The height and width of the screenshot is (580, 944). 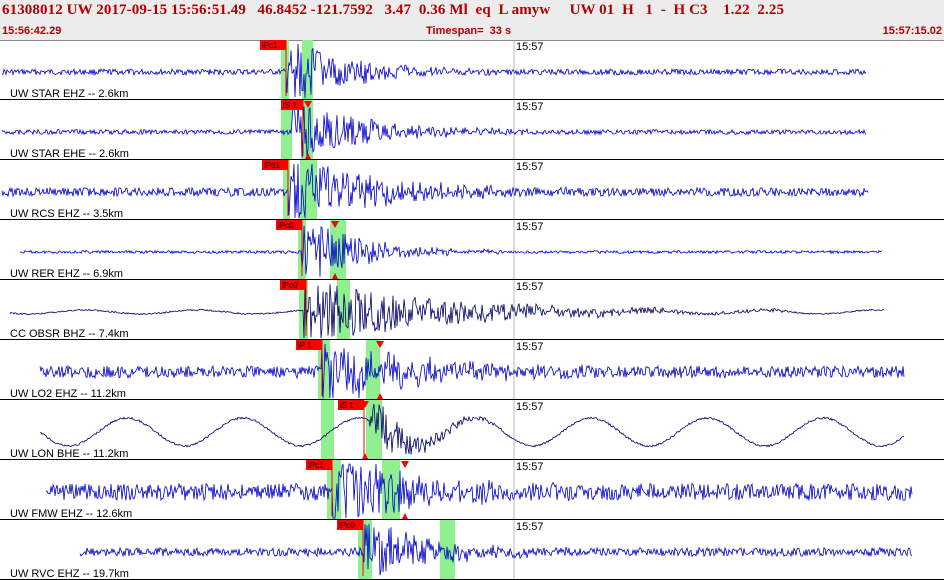 What do you see at coordinates (66, 214) in the screenshot?
I see `station-label: UW RCS EHZ -- 3.5km` at bounding box center [66, 214].